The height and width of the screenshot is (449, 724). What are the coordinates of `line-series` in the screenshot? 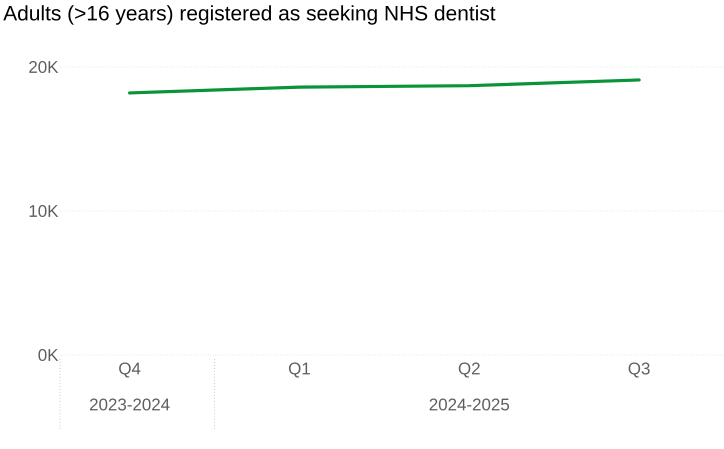 It's located at (384, 86).